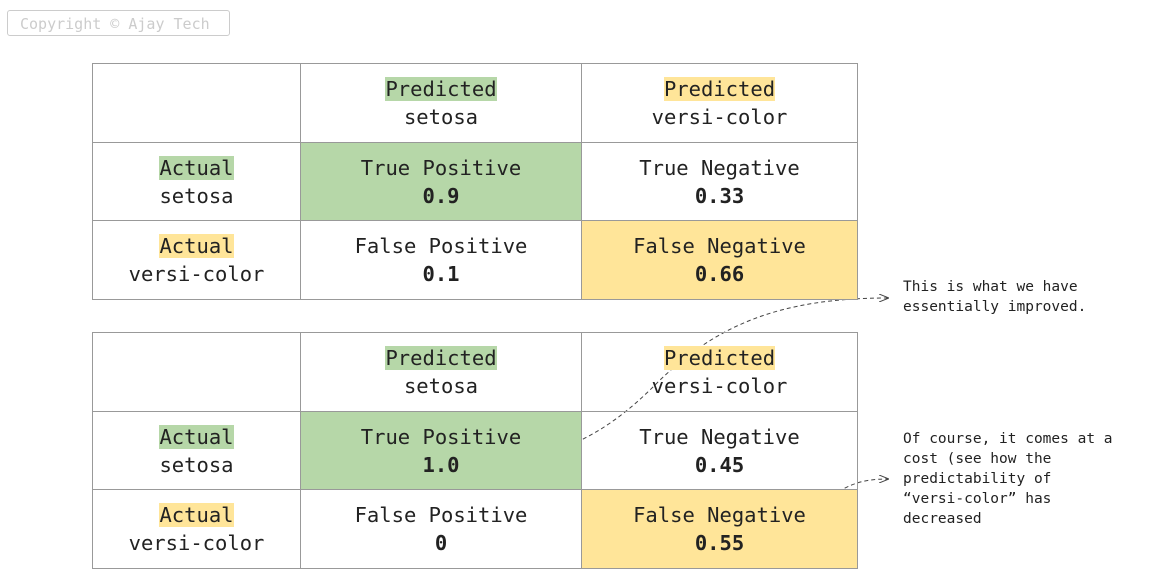  Describe the element at coordinates (1008, 439) in the screenshot. I see `annotation-line: Of course, it comes at a` at that location.